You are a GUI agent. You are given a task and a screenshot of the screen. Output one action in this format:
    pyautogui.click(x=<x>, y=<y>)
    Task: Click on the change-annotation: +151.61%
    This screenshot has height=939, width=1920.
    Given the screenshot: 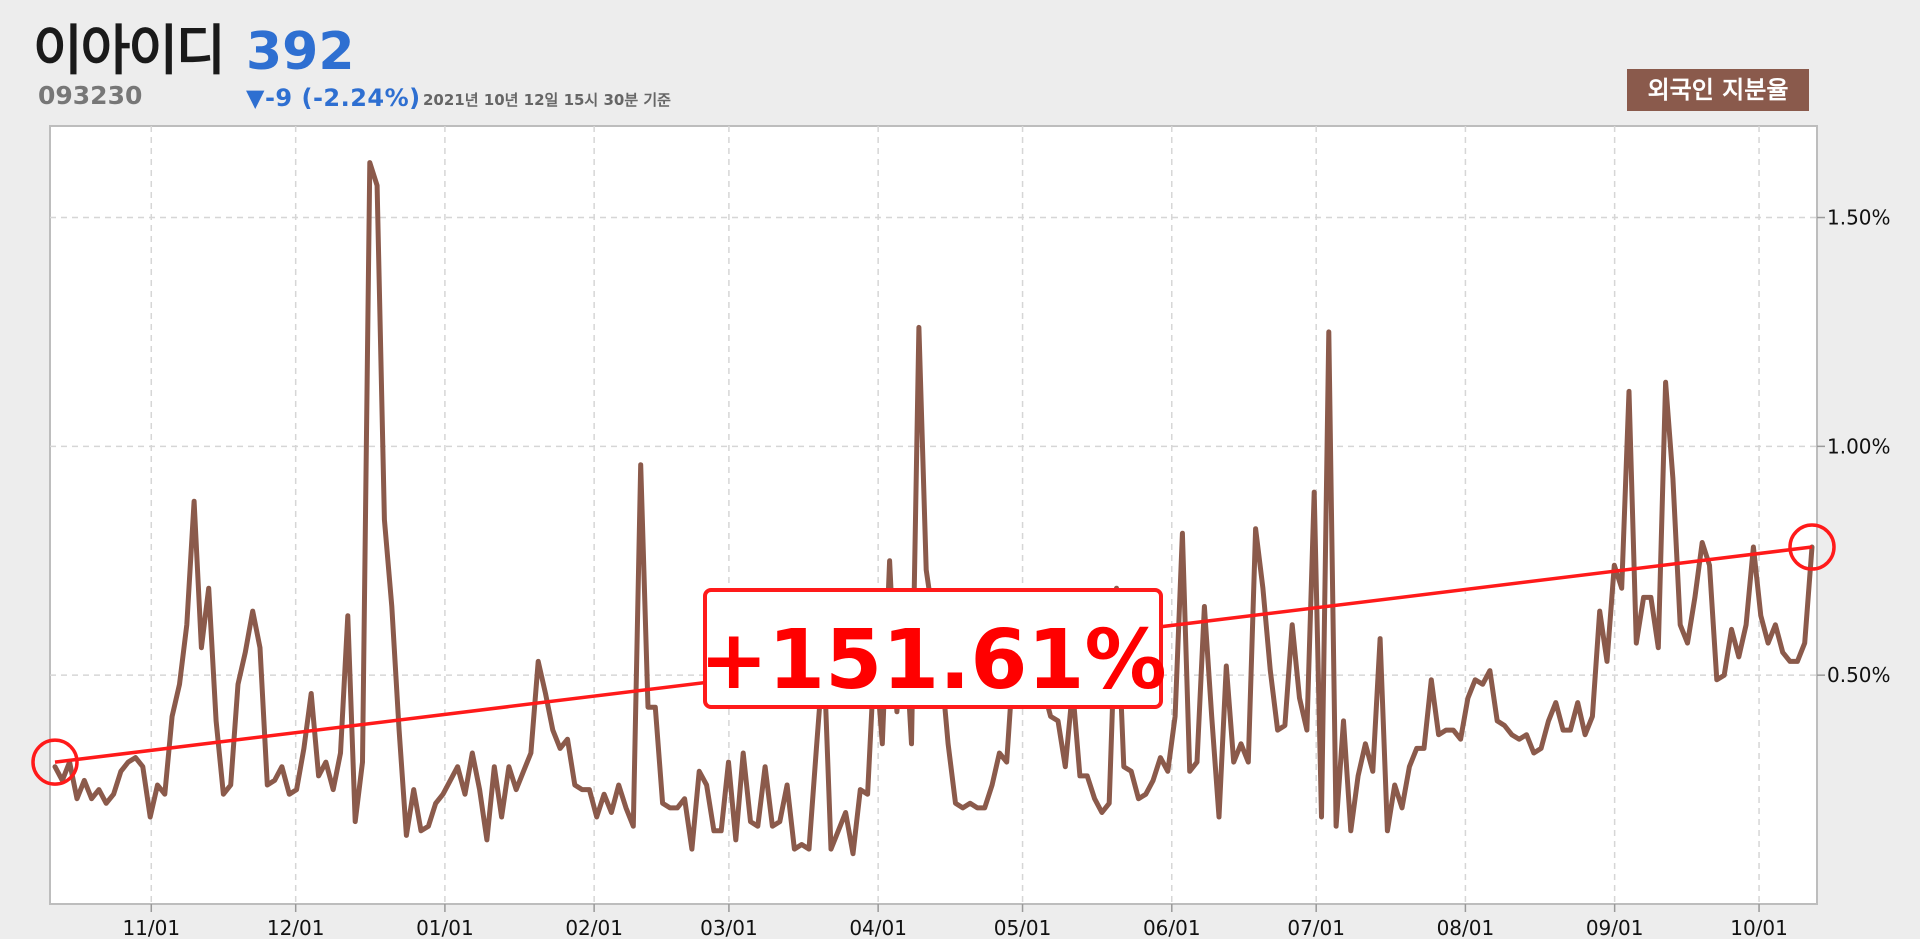 What is the action you would take?
    pyautogui.click(x=933, y=648)
    